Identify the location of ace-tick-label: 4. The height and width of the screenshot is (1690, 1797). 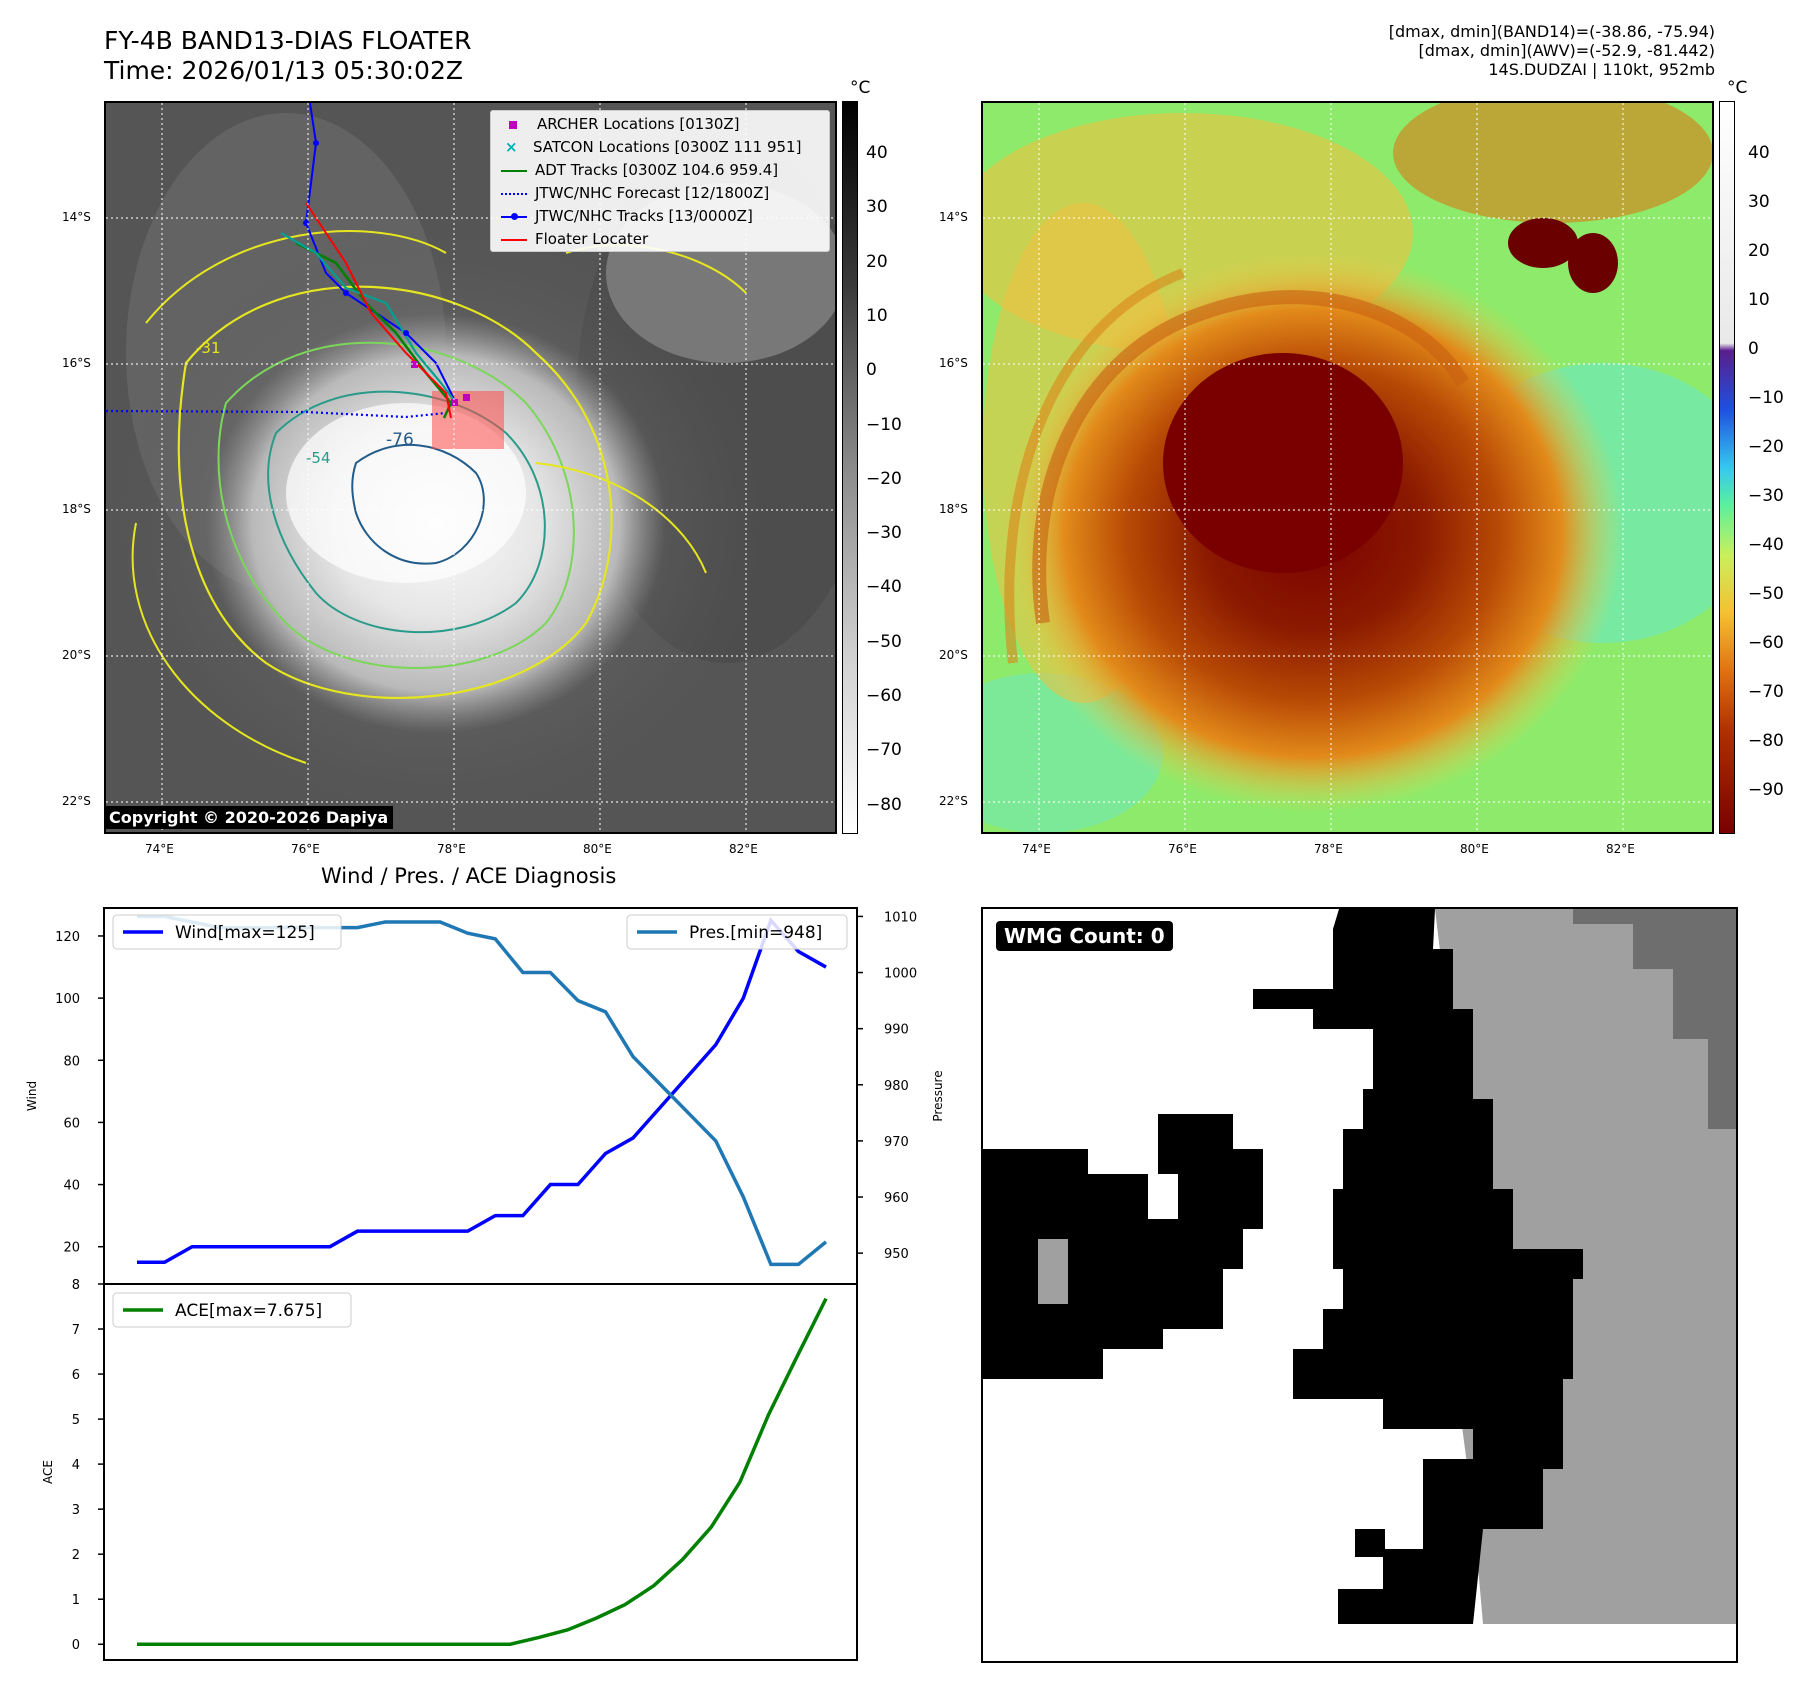
(76, 1465).